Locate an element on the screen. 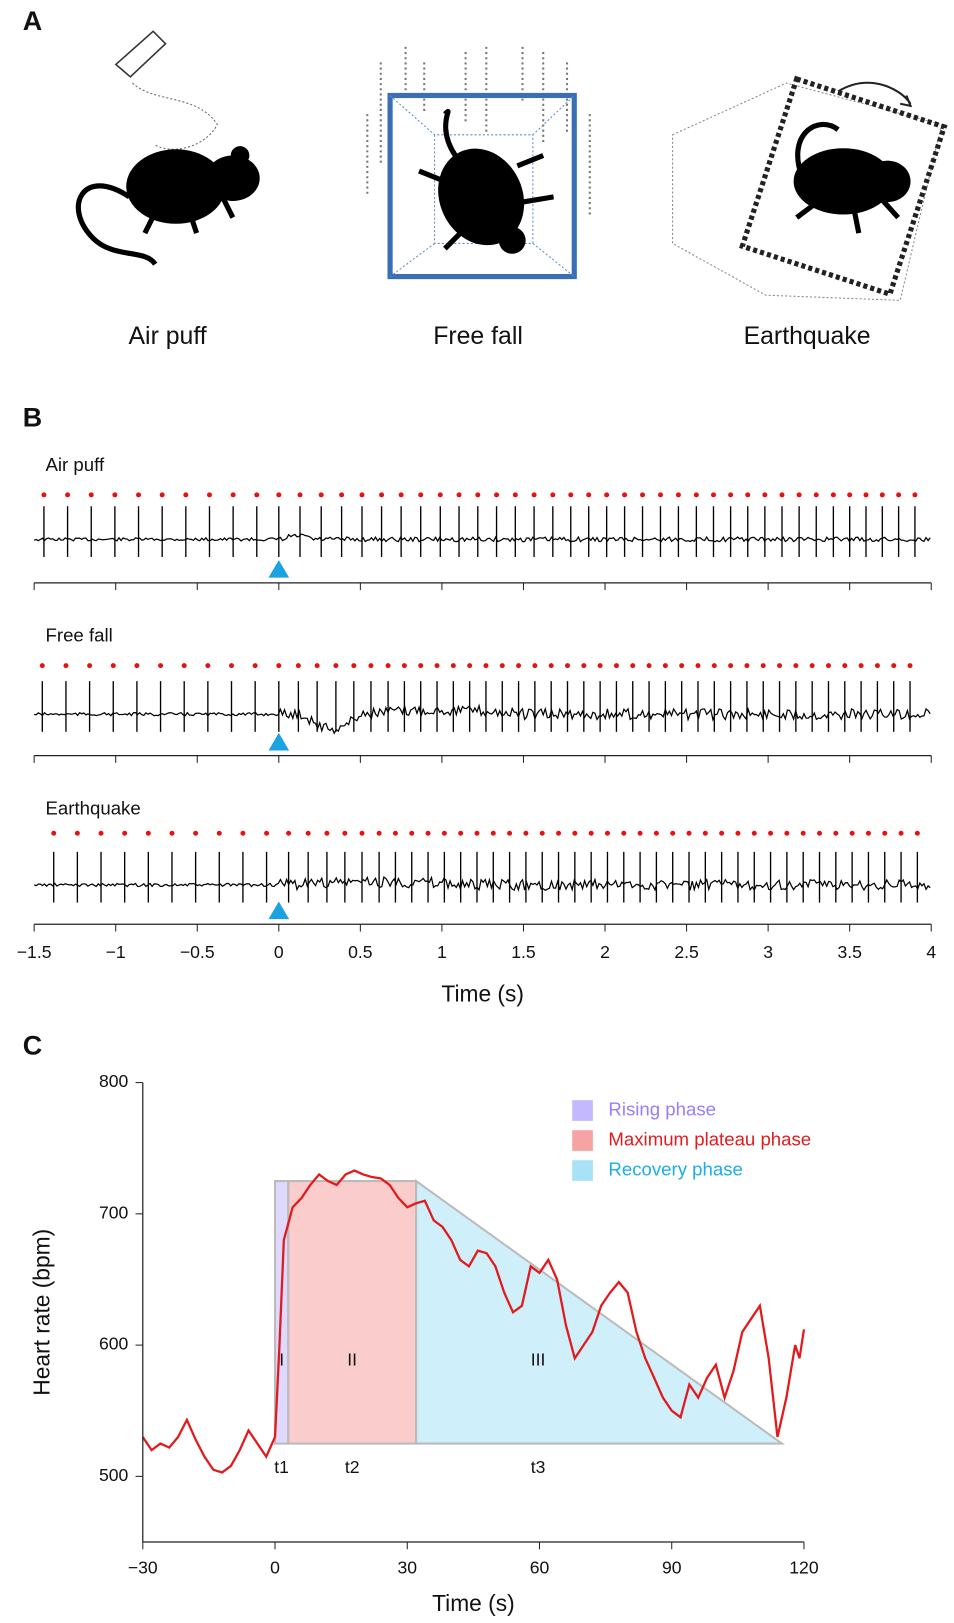 This screenshot has height=1623, width=954. x-tick-label: 1 is located at coordinates (442, 952).